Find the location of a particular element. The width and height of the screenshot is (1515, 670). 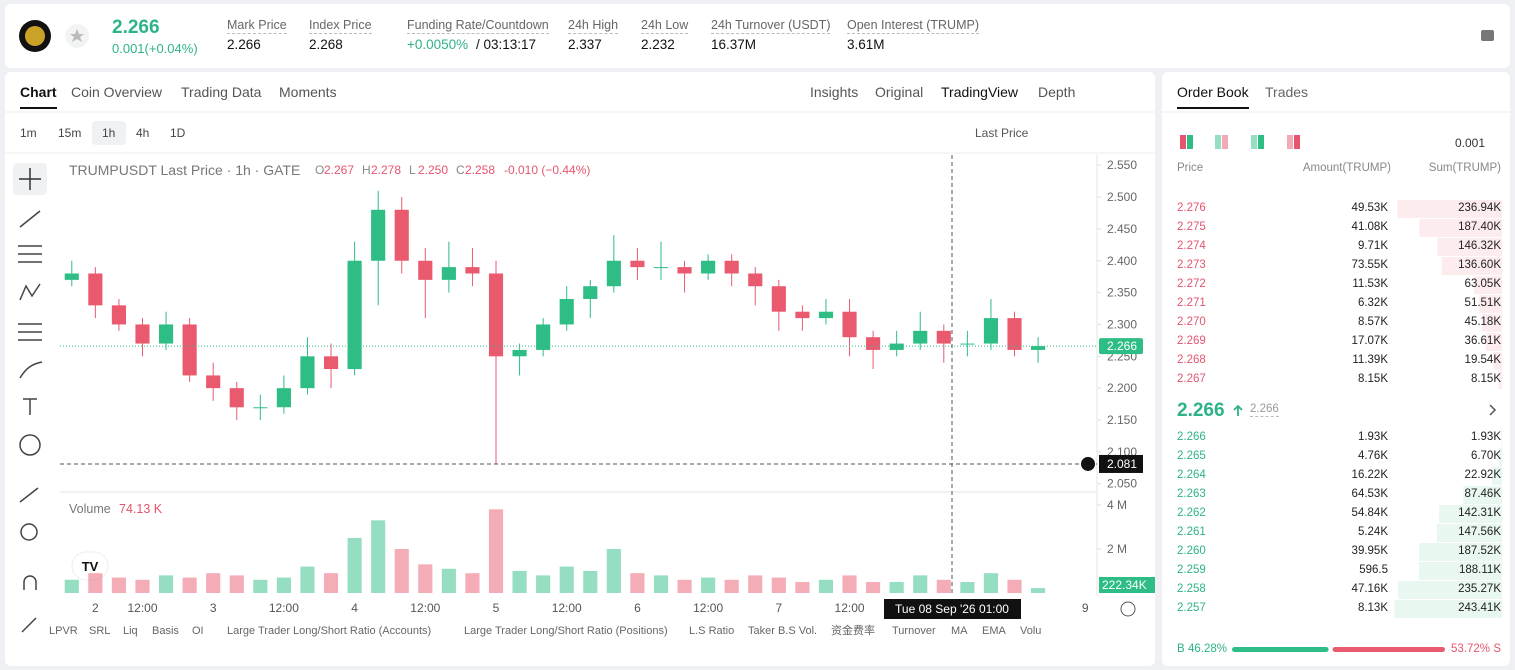

sum: 243.41K is located at coordinates (1479, 608).